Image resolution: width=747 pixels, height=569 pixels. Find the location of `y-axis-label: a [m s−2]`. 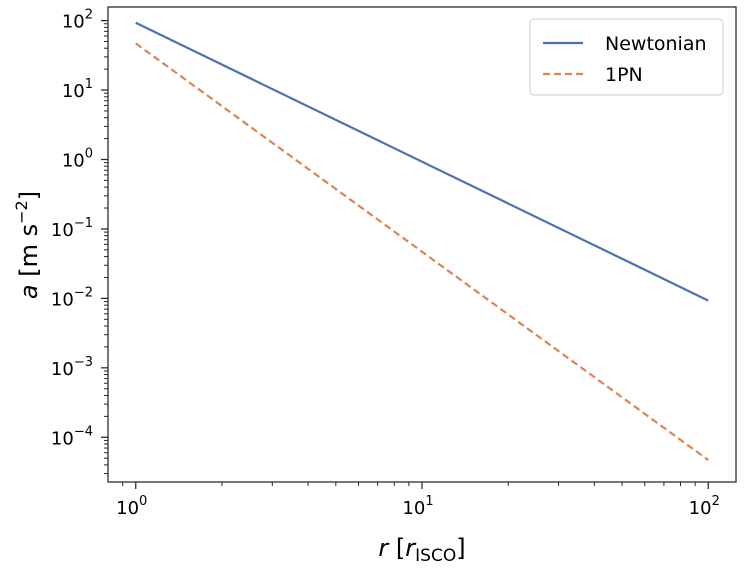

y-axis-label: a [m s−2] is located at coordinates (27, 245).